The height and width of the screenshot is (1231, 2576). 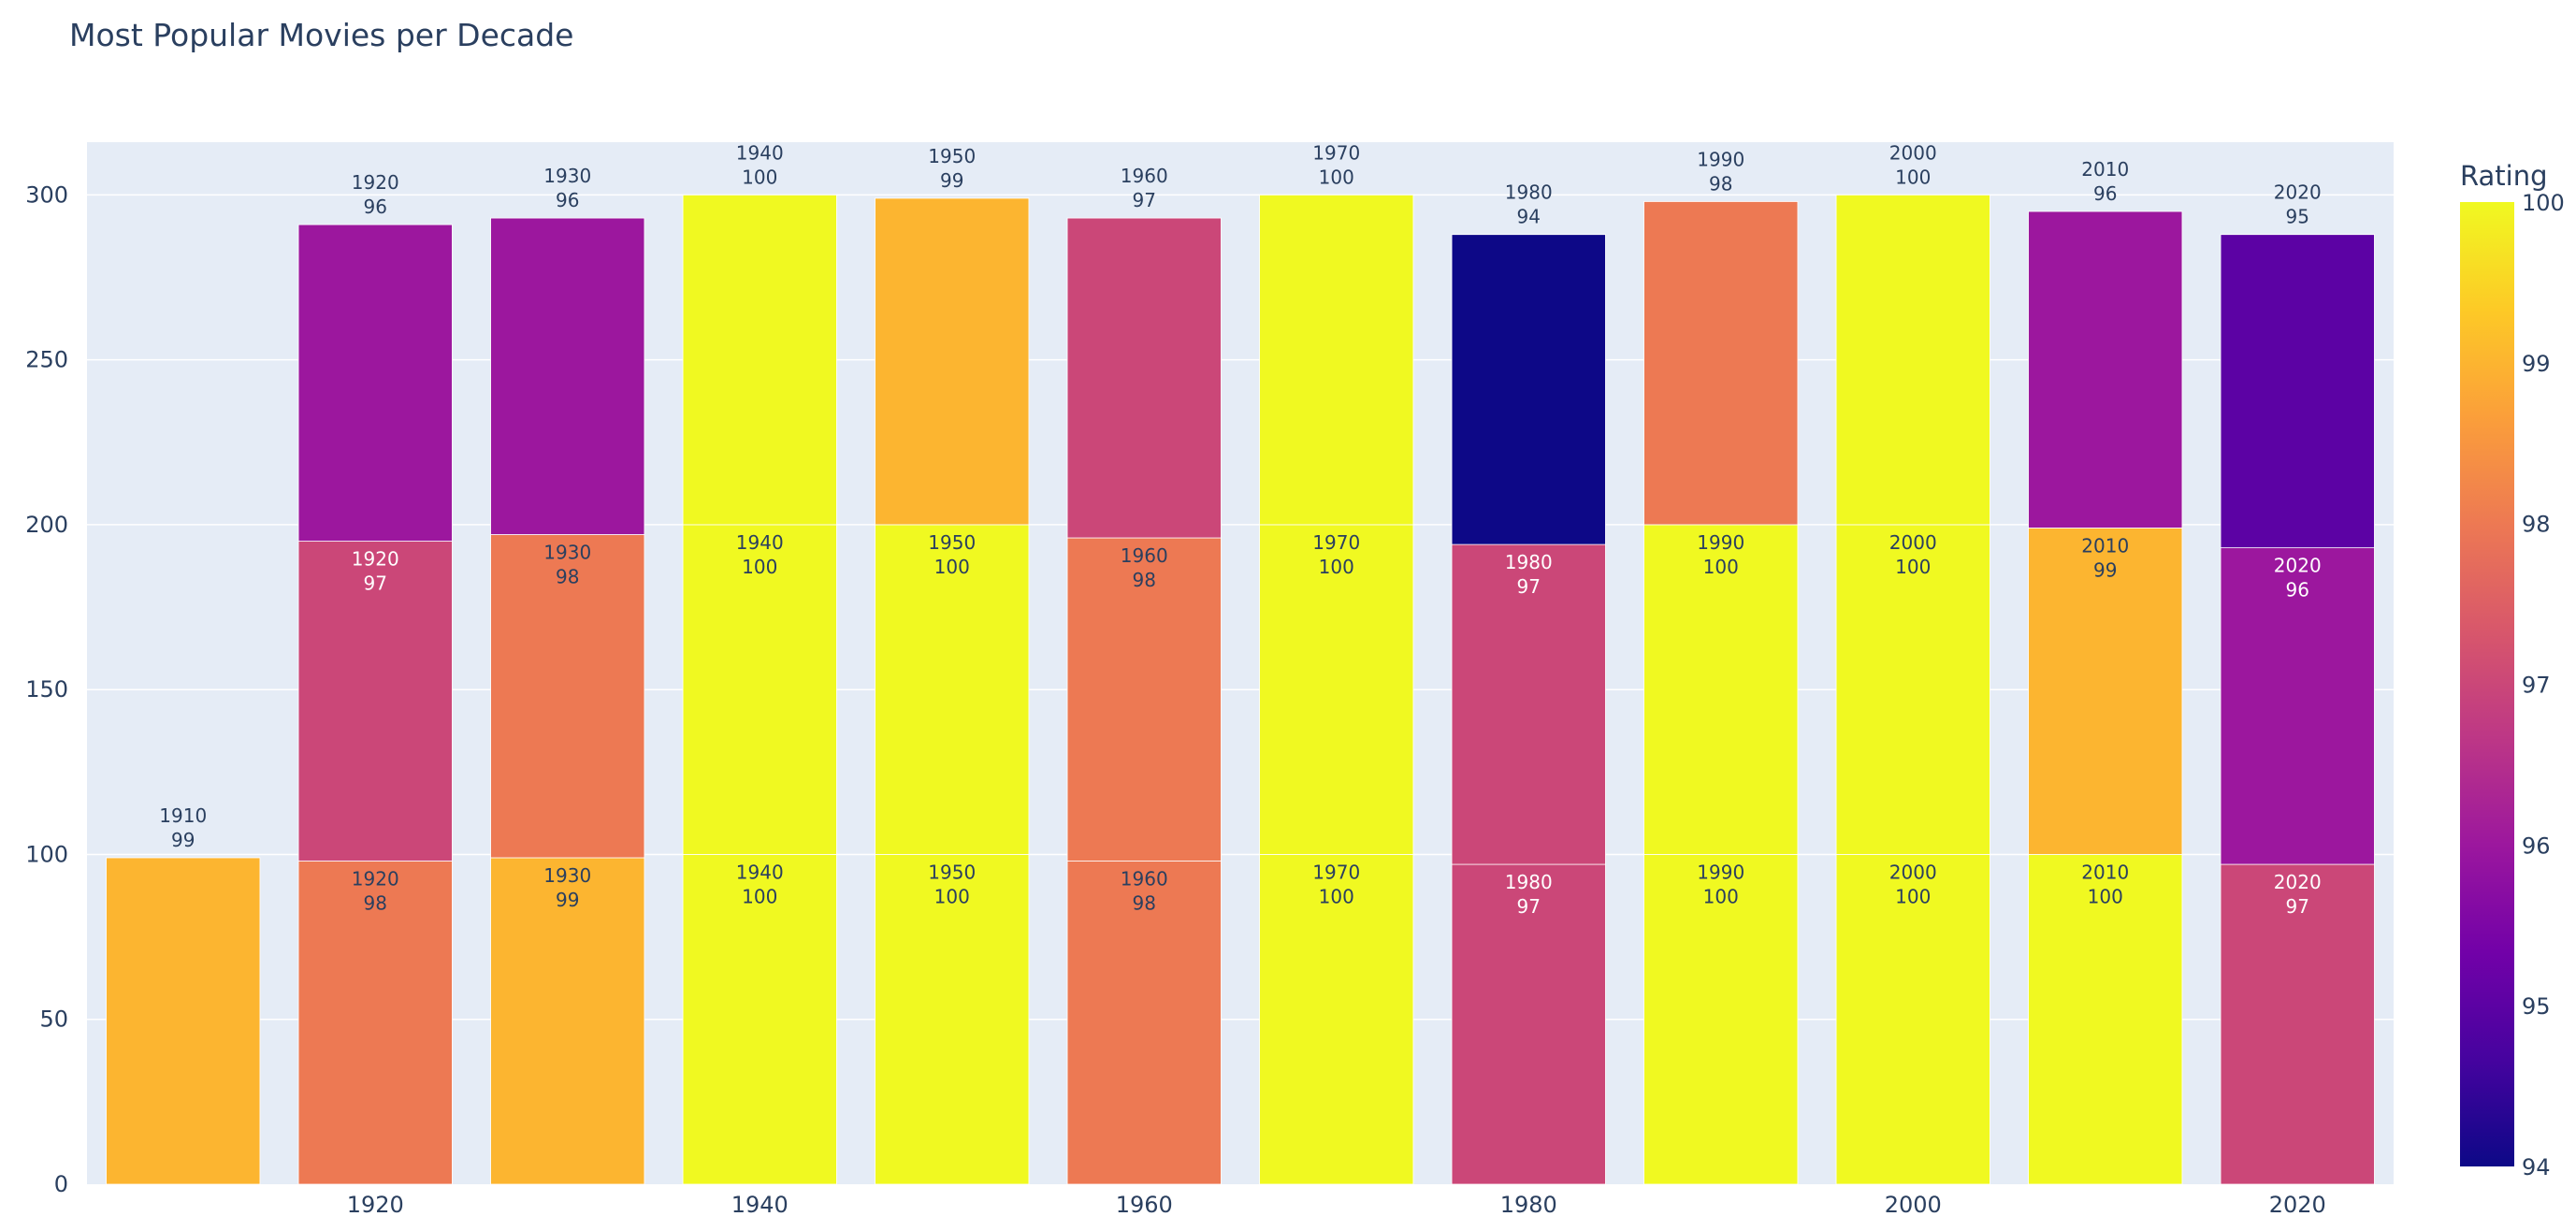 I want to click on bar-label-decade: 2000, so click(x=1913, y=872).